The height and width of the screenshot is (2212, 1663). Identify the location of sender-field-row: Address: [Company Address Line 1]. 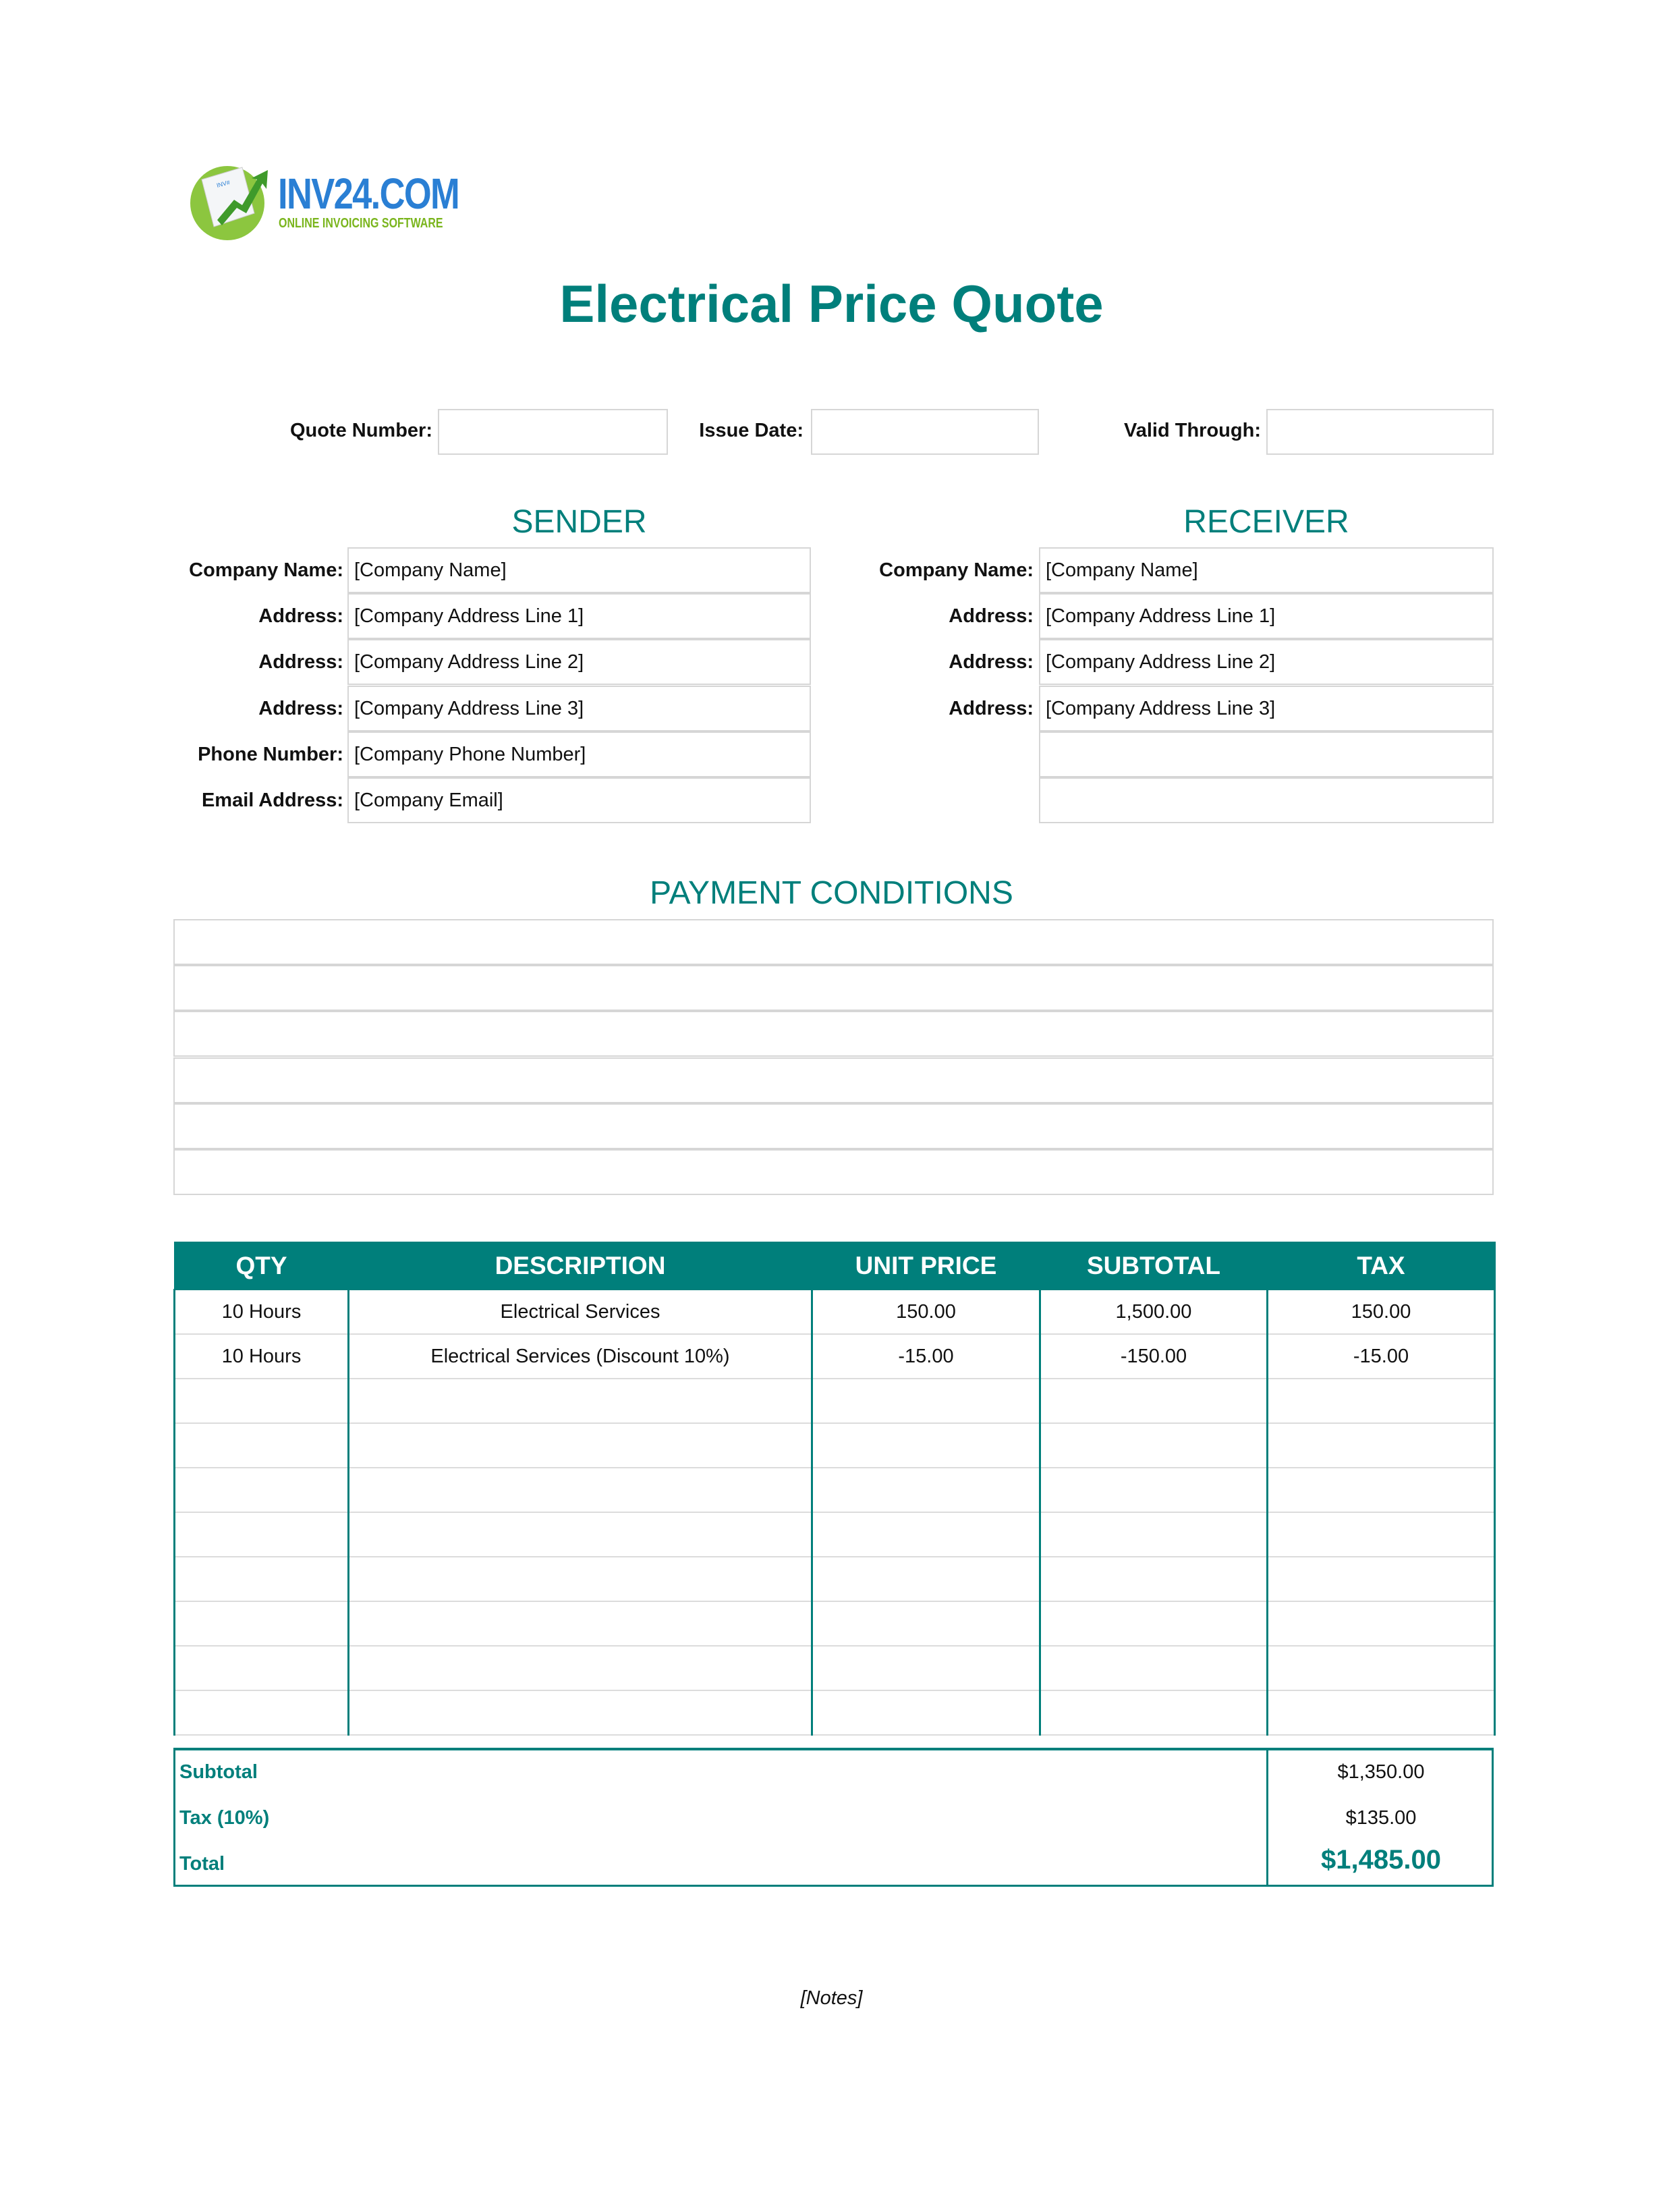
(831, 616).